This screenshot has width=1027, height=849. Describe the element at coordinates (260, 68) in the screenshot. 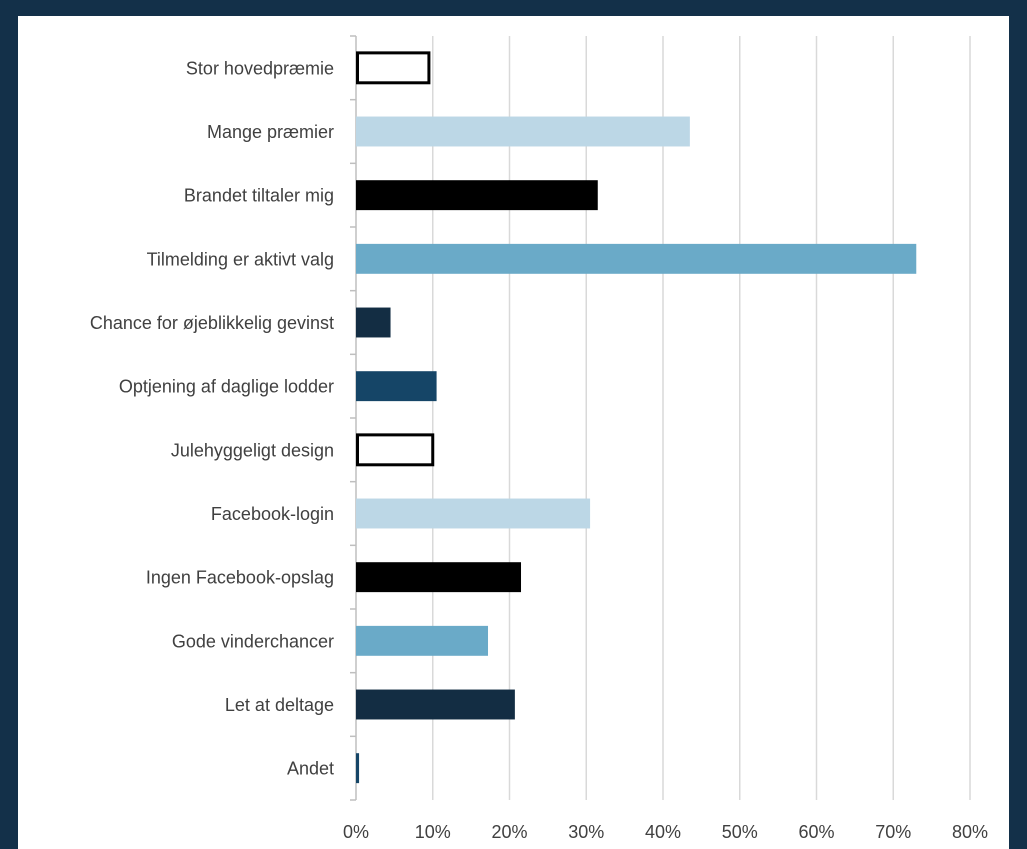

I see `category-label: Stor hovedpræmie` at that location.